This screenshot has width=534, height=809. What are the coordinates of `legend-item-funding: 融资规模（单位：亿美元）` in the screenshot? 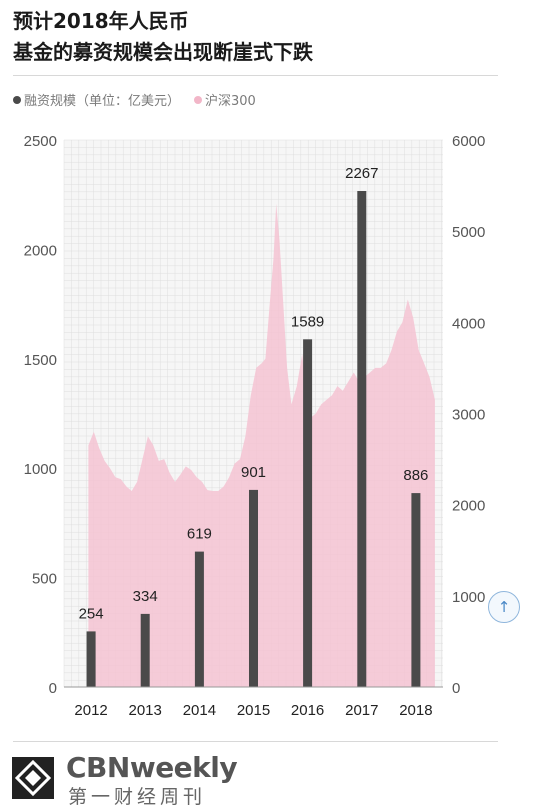 It's located at (96, 99).